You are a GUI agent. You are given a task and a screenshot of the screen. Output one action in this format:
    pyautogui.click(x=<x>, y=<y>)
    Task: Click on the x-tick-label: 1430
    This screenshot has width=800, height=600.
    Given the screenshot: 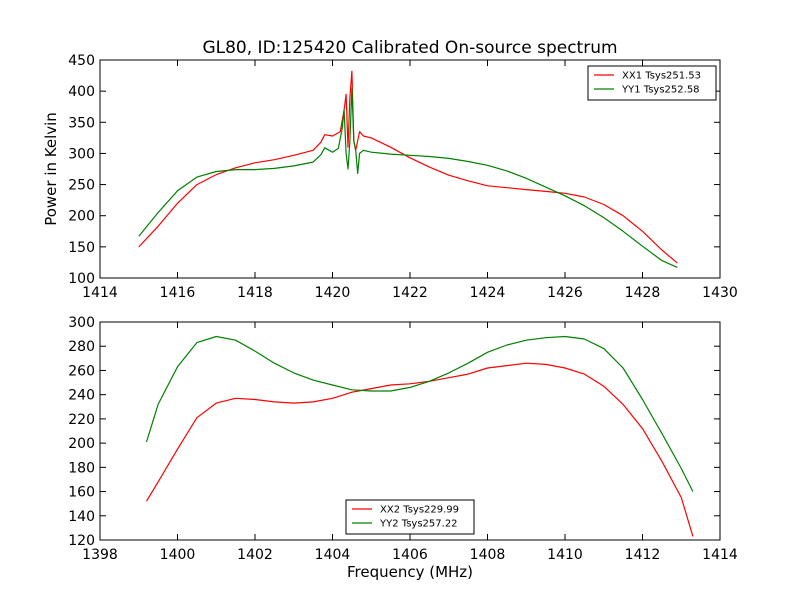 What is the action you would take?
    pyautogui.click(x=720, y=293)
    